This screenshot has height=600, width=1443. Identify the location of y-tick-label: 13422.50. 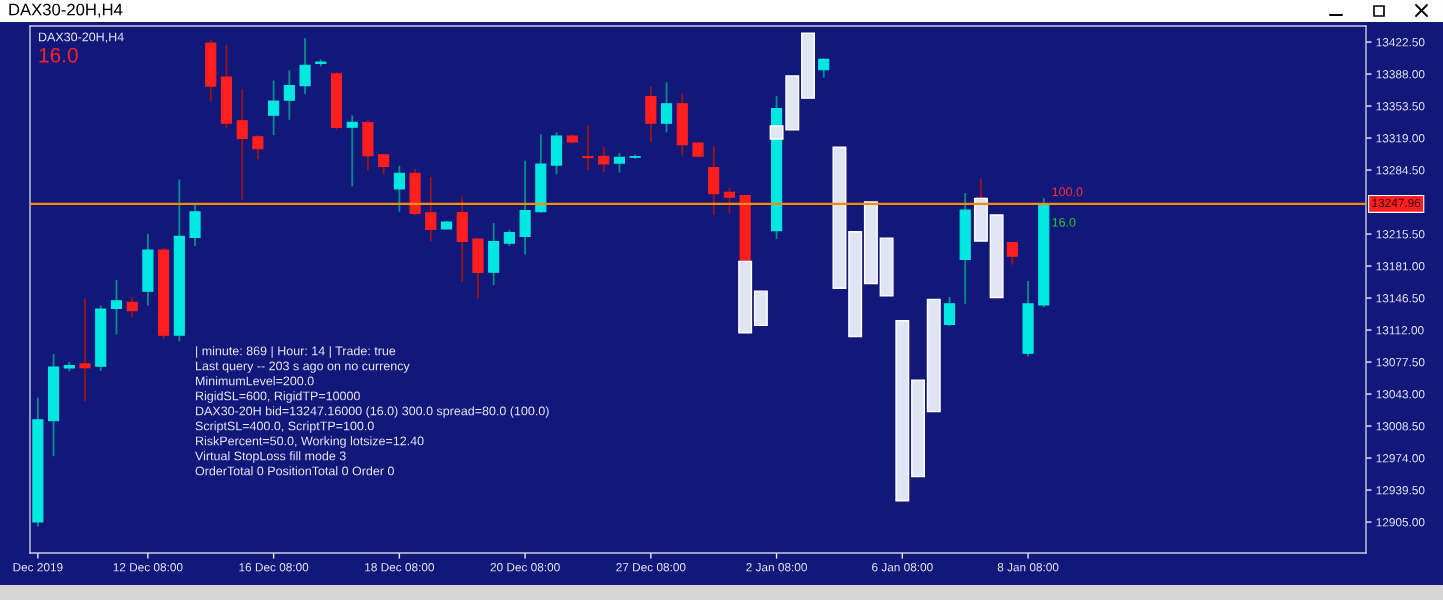
(1400, 42).